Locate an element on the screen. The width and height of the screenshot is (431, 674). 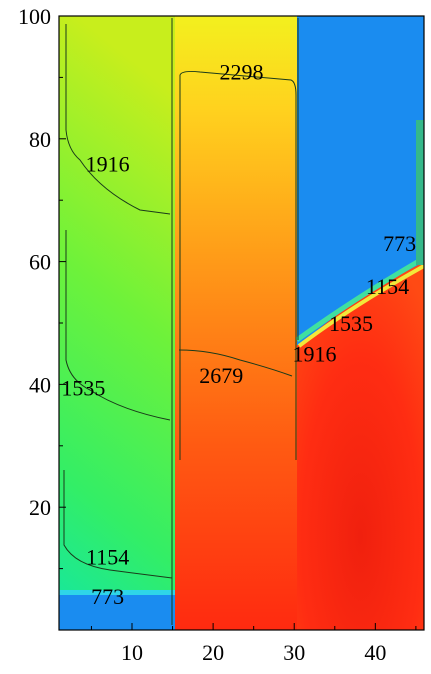
y-tick-label: 20 is located at coordinates (40, 507).